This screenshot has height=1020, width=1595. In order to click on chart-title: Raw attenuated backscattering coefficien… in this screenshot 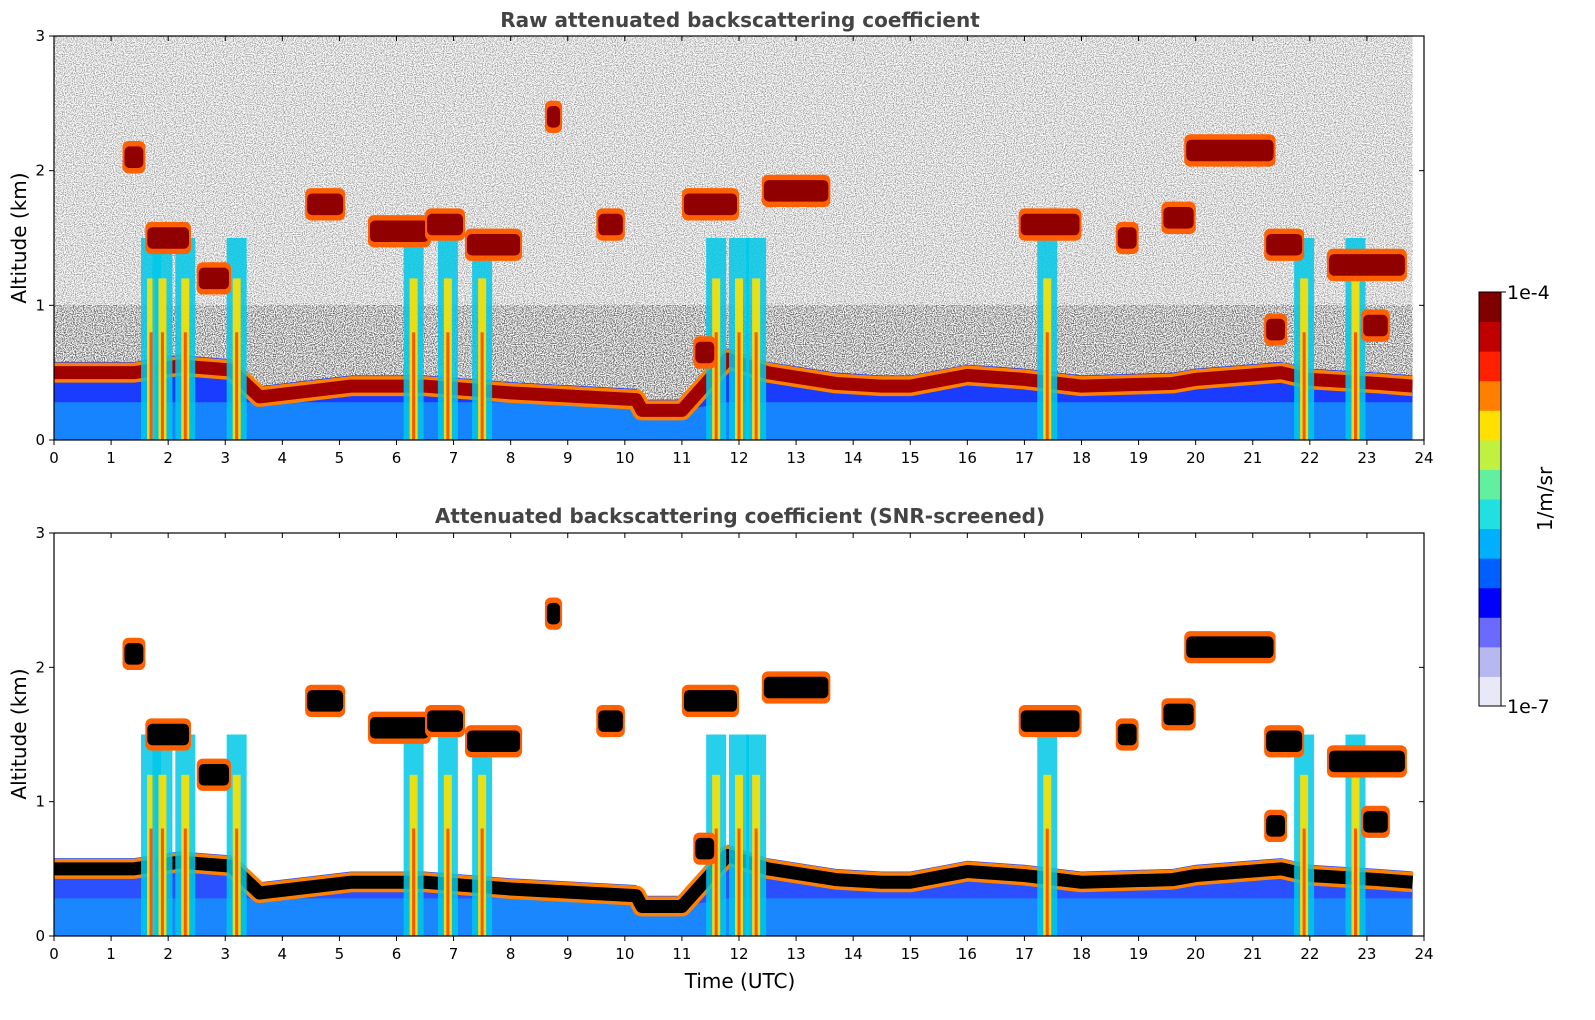, I will do `click(740, 20)`.